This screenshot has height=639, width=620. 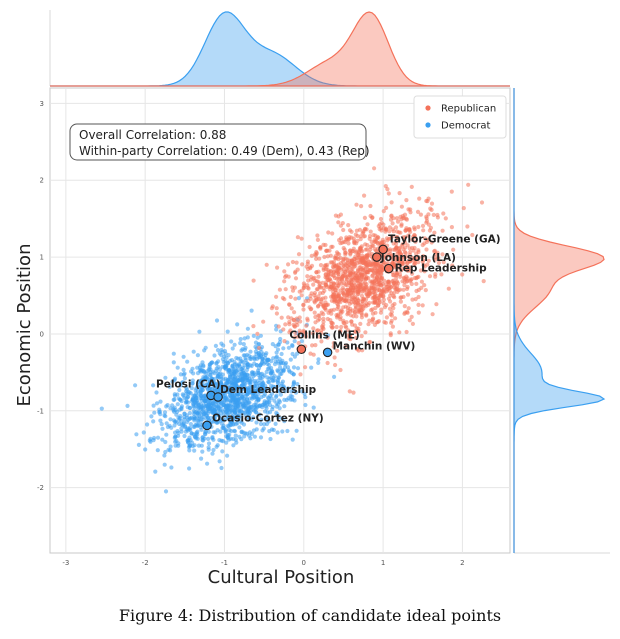 I want to click on right-kde-democrat, so click(x=559, y=320).